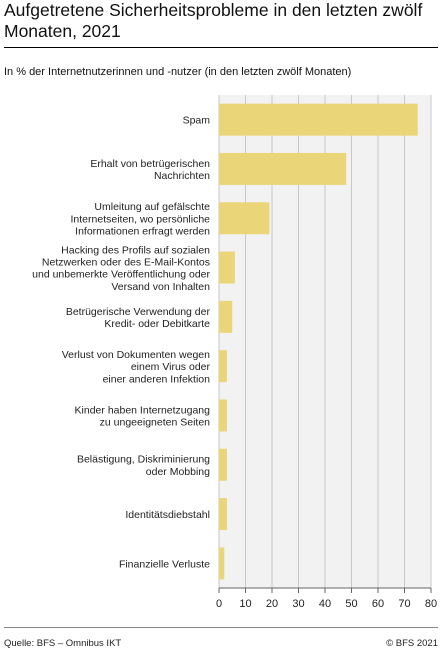 The height and width of the screenshot is (650, 442). Describe the element at coordinates (150, 170) in the screenshot. I see `category-label-2: Erhalt von betrügerischen Nachrichten` at that location.